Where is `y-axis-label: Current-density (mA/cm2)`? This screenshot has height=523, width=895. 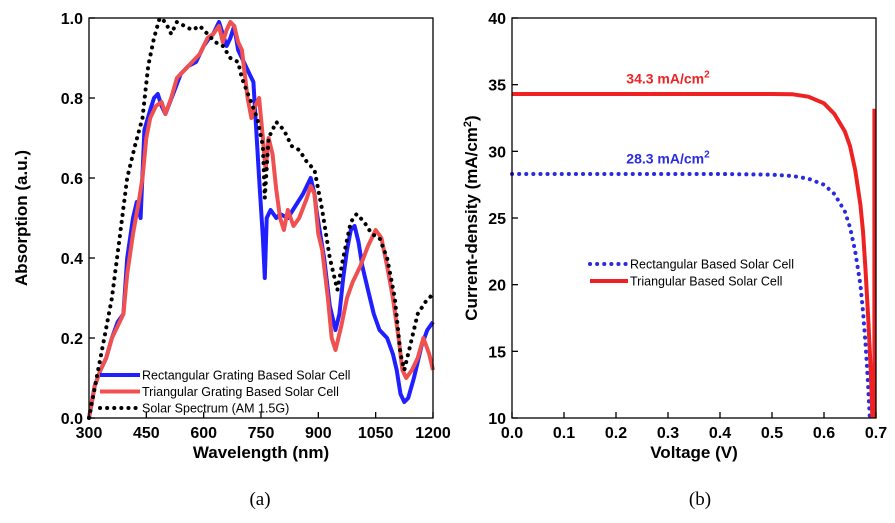
y-axis-label: Current-density (mA/cm2) is located at coordinates (471, 217).